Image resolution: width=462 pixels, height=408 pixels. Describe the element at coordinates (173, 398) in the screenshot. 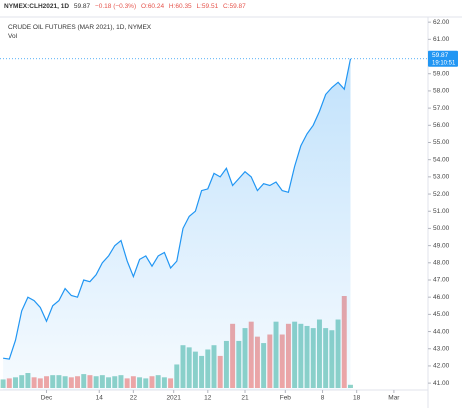

I see `x-tick-label: 2021` at that location.